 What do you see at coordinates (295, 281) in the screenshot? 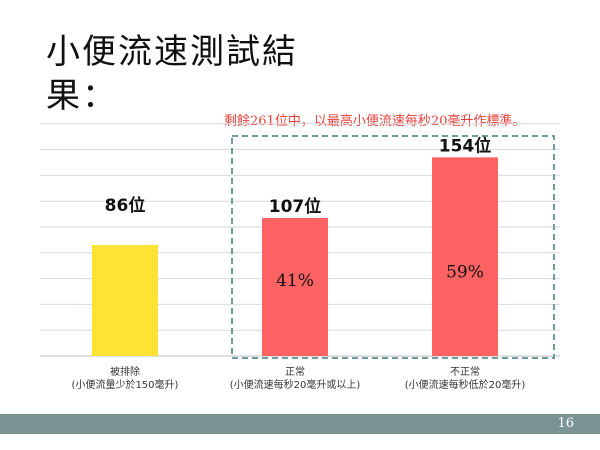
I see `percent-label: 41%` at bounding box center [295, 281].